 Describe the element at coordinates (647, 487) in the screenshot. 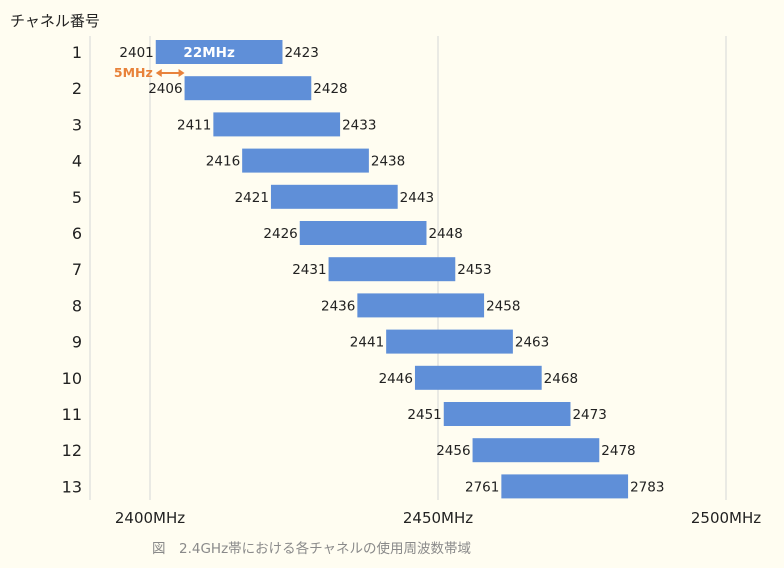

I see `bar-end-label: 2783` at that location.